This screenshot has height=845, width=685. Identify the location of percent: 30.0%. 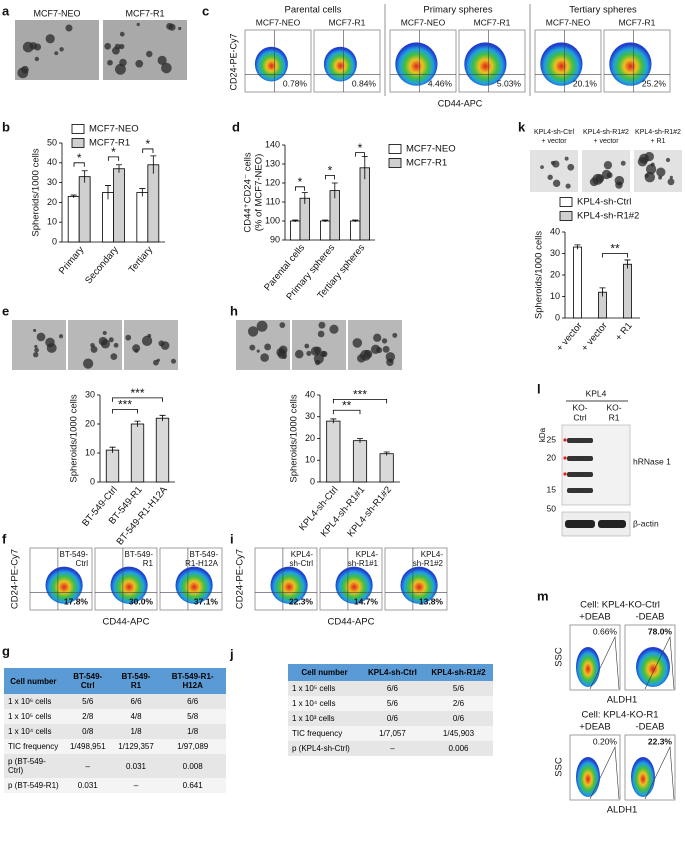
(141, 601).